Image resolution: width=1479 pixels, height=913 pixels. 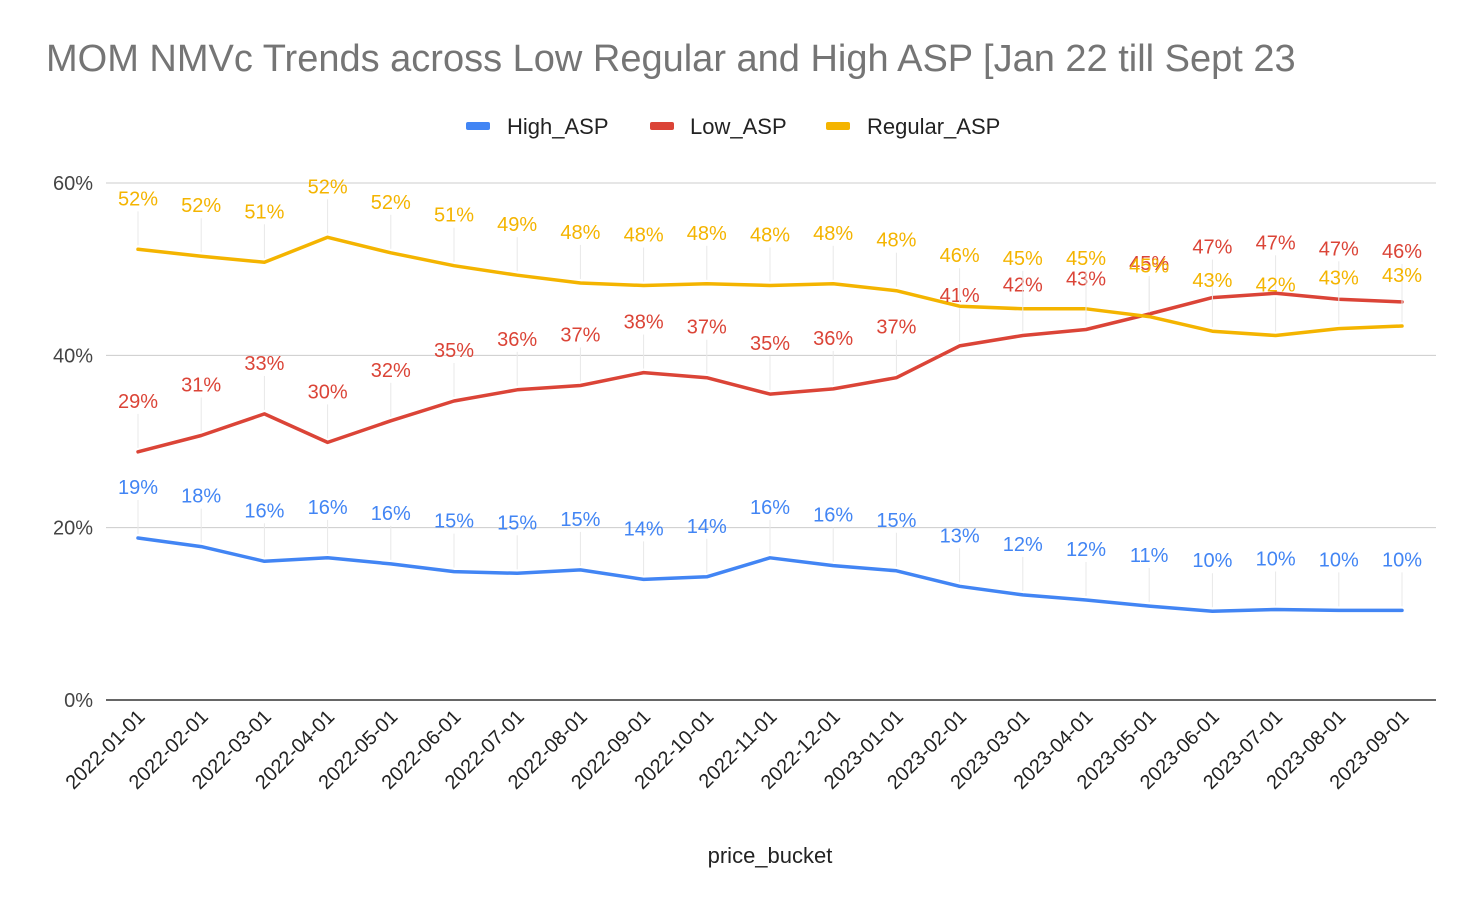 I want to click on legend-label-Regular_ASP: Regular_ASP, so click(x=933, y=126).